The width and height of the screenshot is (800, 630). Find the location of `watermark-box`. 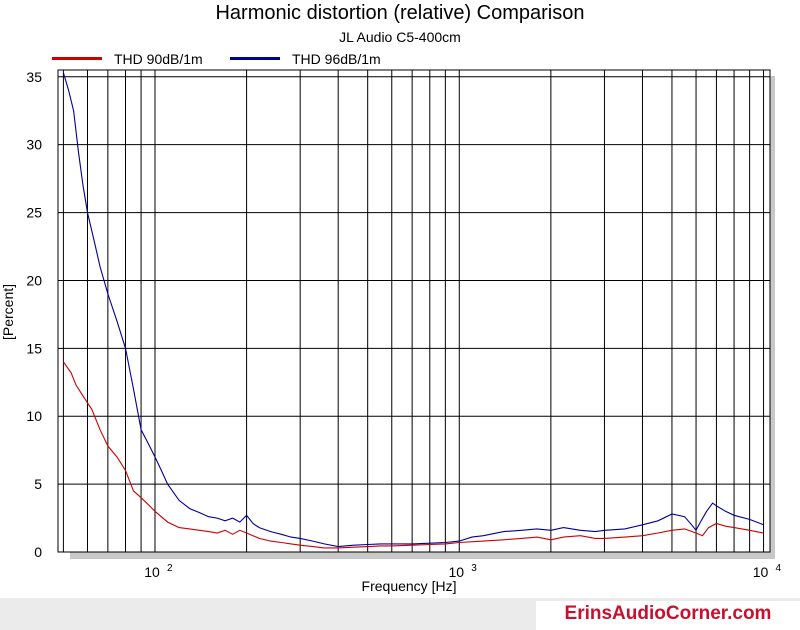

watermark-box is located at coordinates (668, 615).